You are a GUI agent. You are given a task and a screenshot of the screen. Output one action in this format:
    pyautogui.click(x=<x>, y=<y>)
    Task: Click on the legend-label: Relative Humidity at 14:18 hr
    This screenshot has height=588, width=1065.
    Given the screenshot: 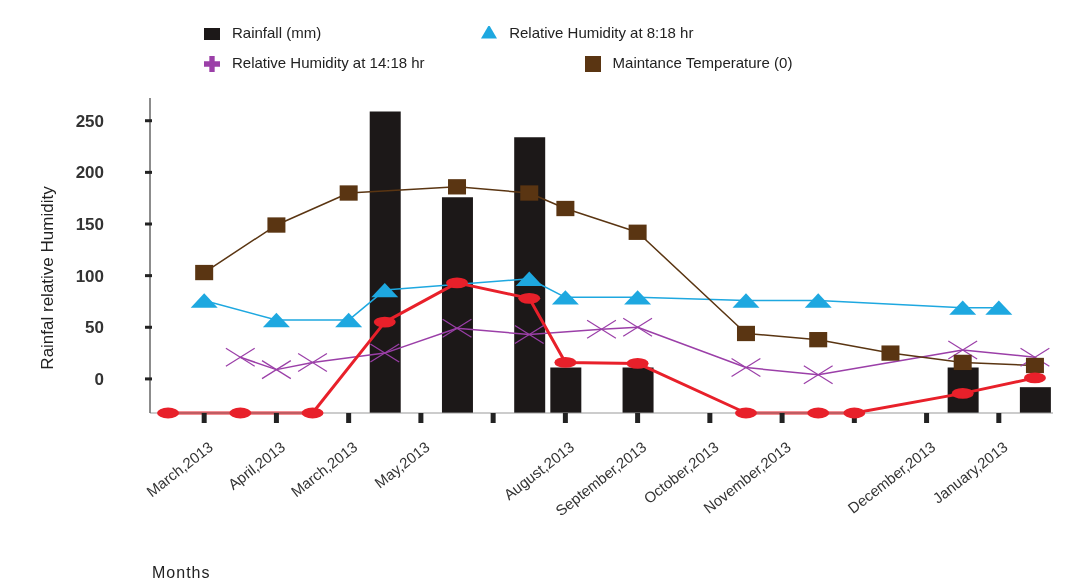 What is the action you would take?
    pyautogui.click(x=328, y=62)
    